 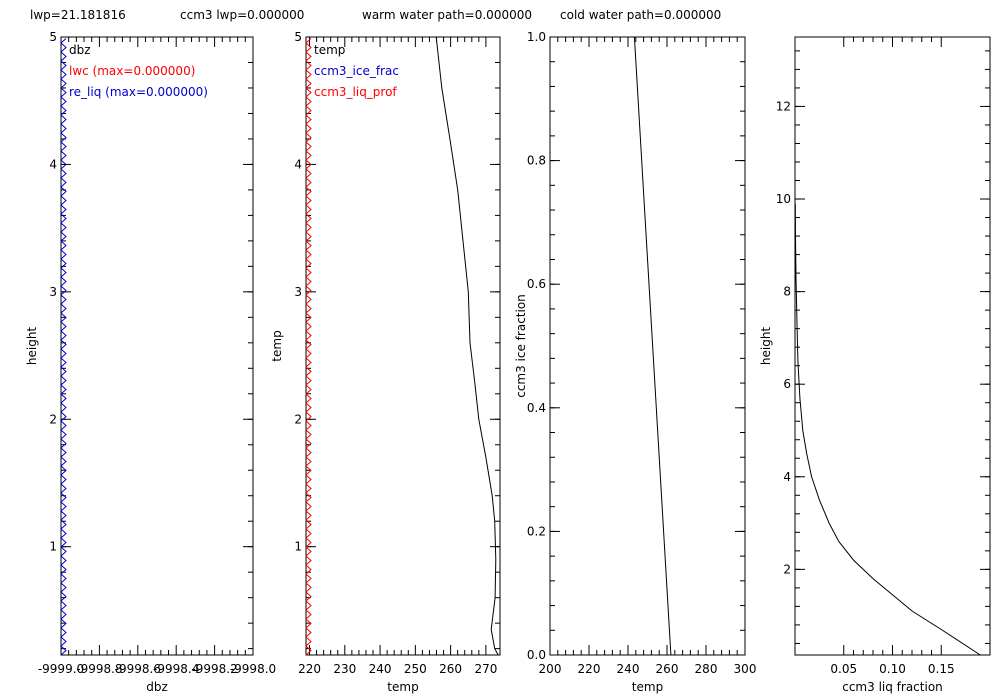 What do you see at coordinates (892, 687) in the screenshot?
I see `x-axis-title: ccm3 liq fraction` at bounding box center [892, 687].